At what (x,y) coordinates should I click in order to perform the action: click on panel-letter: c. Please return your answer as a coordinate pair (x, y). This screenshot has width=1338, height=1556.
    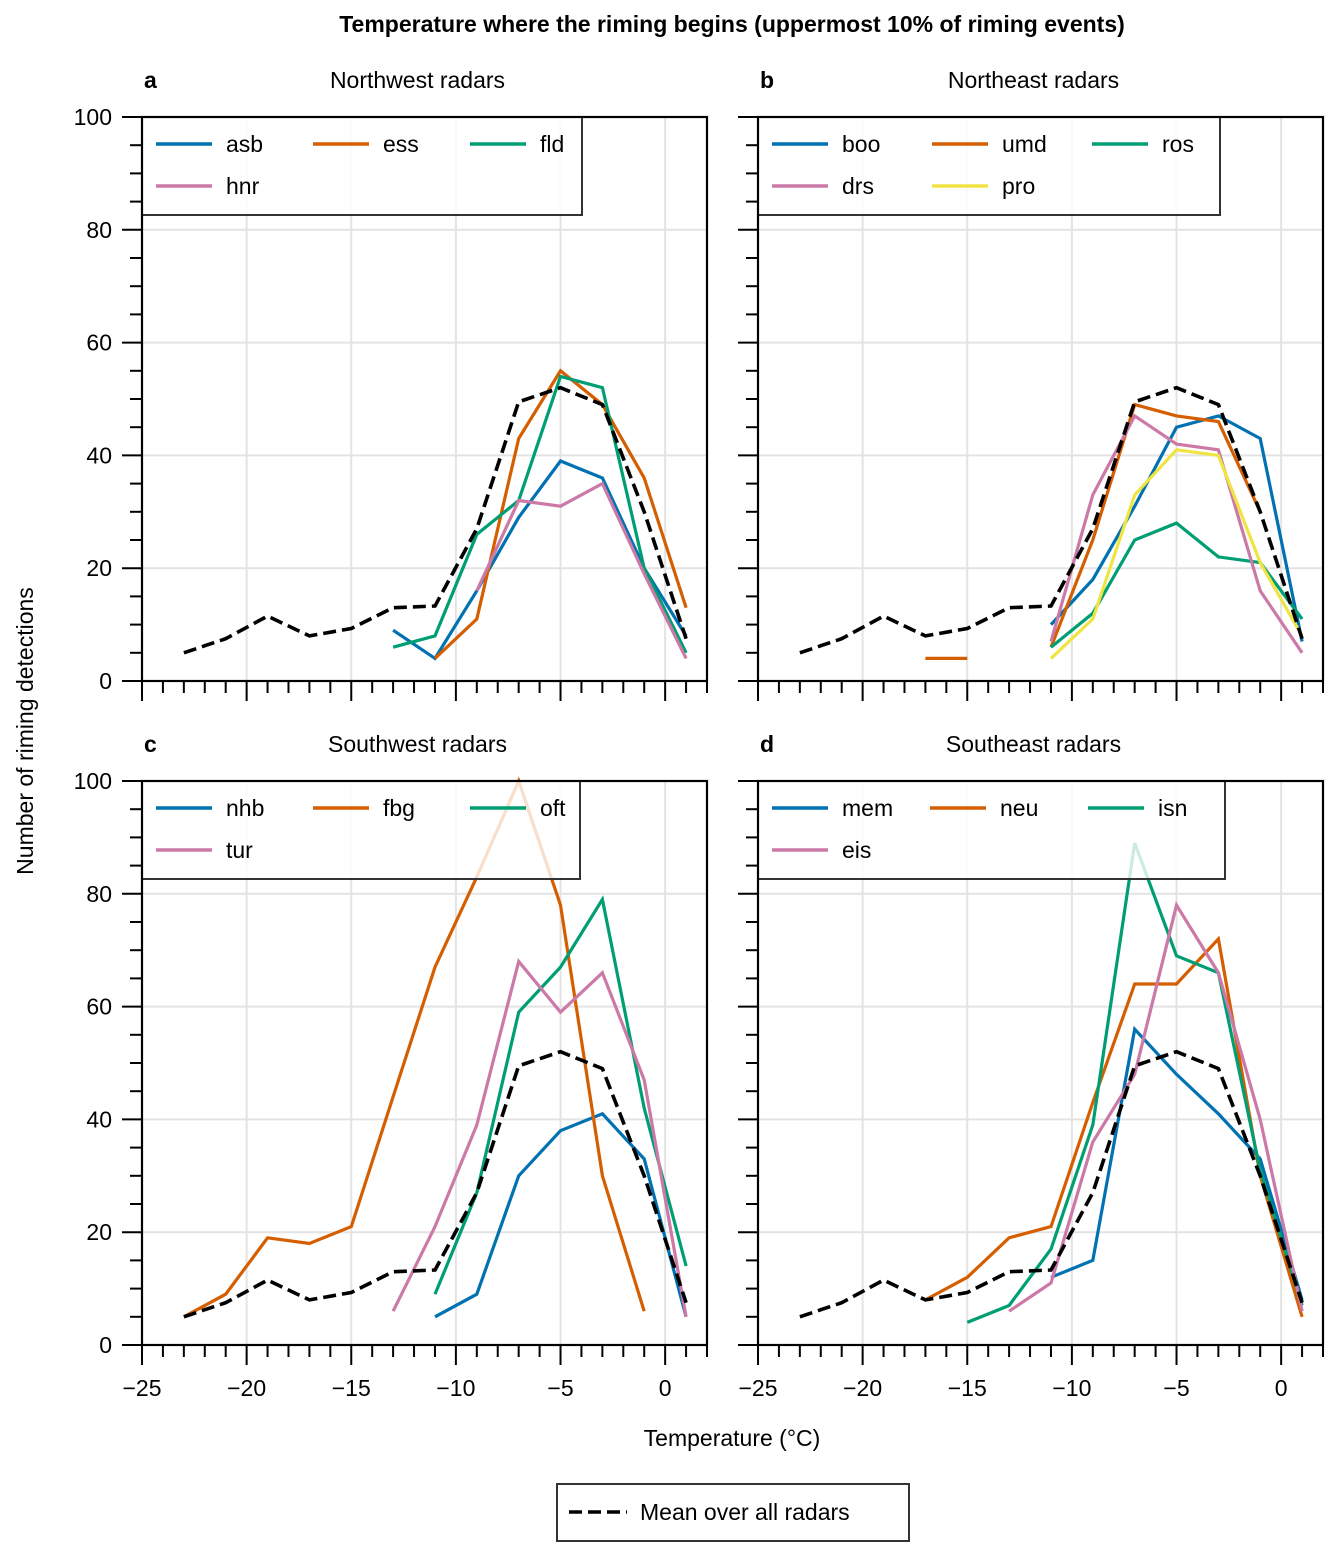
    Looking at the image, I should click on (150, 744).